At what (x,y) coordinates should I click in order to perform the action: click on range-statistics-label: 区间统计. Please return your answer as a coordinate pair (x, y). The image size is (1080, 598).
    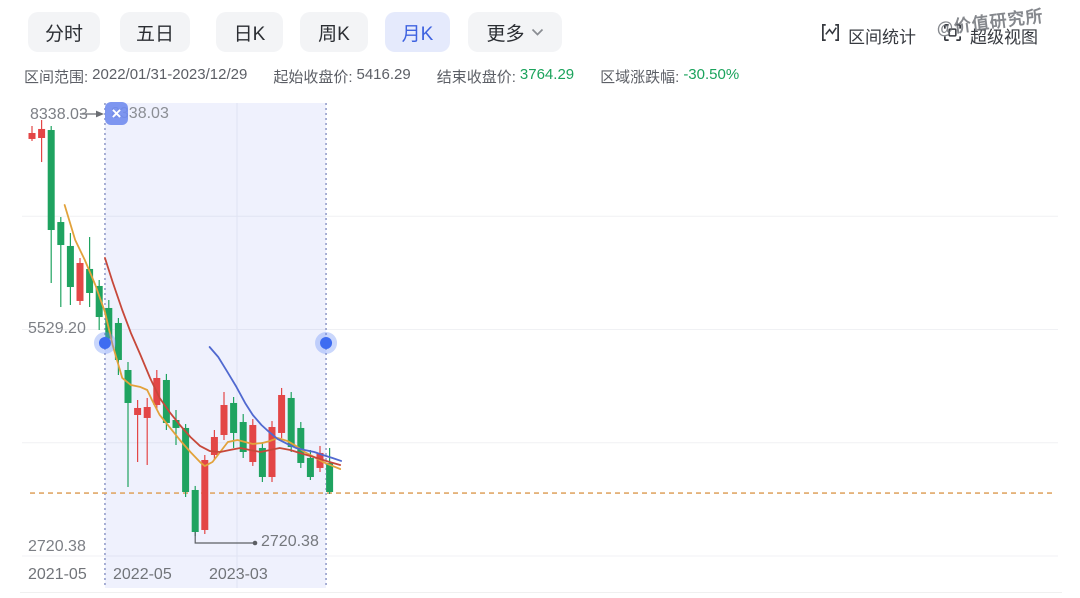
    Looking at the image, I should click on (882, 37).